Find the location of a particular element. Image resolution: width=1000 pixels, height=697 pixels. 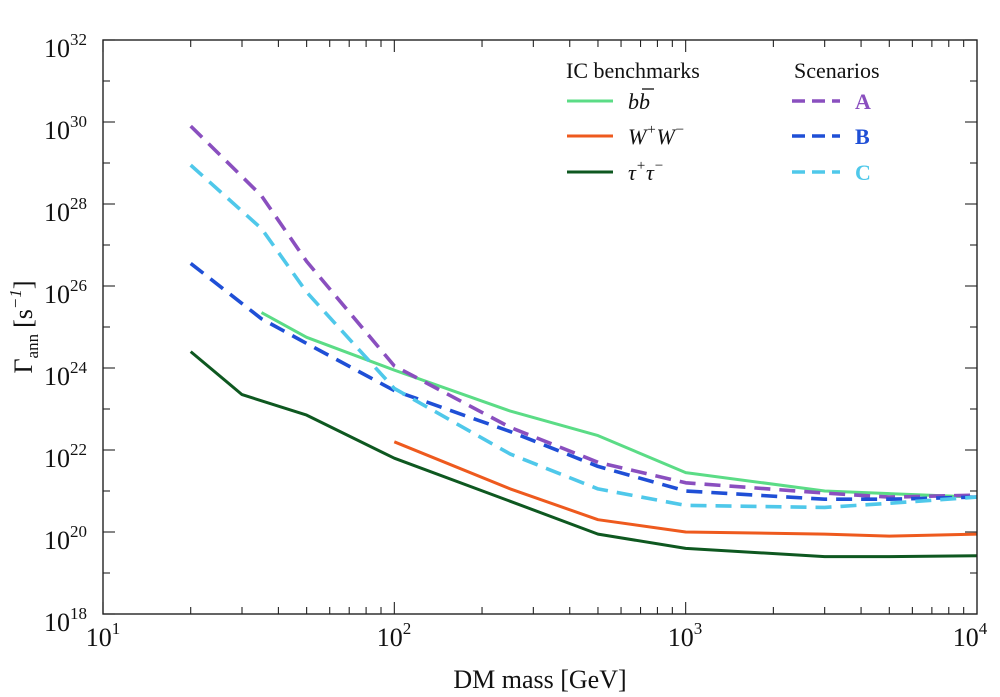

legend-label-b: B is located at coordinates (862, 136).